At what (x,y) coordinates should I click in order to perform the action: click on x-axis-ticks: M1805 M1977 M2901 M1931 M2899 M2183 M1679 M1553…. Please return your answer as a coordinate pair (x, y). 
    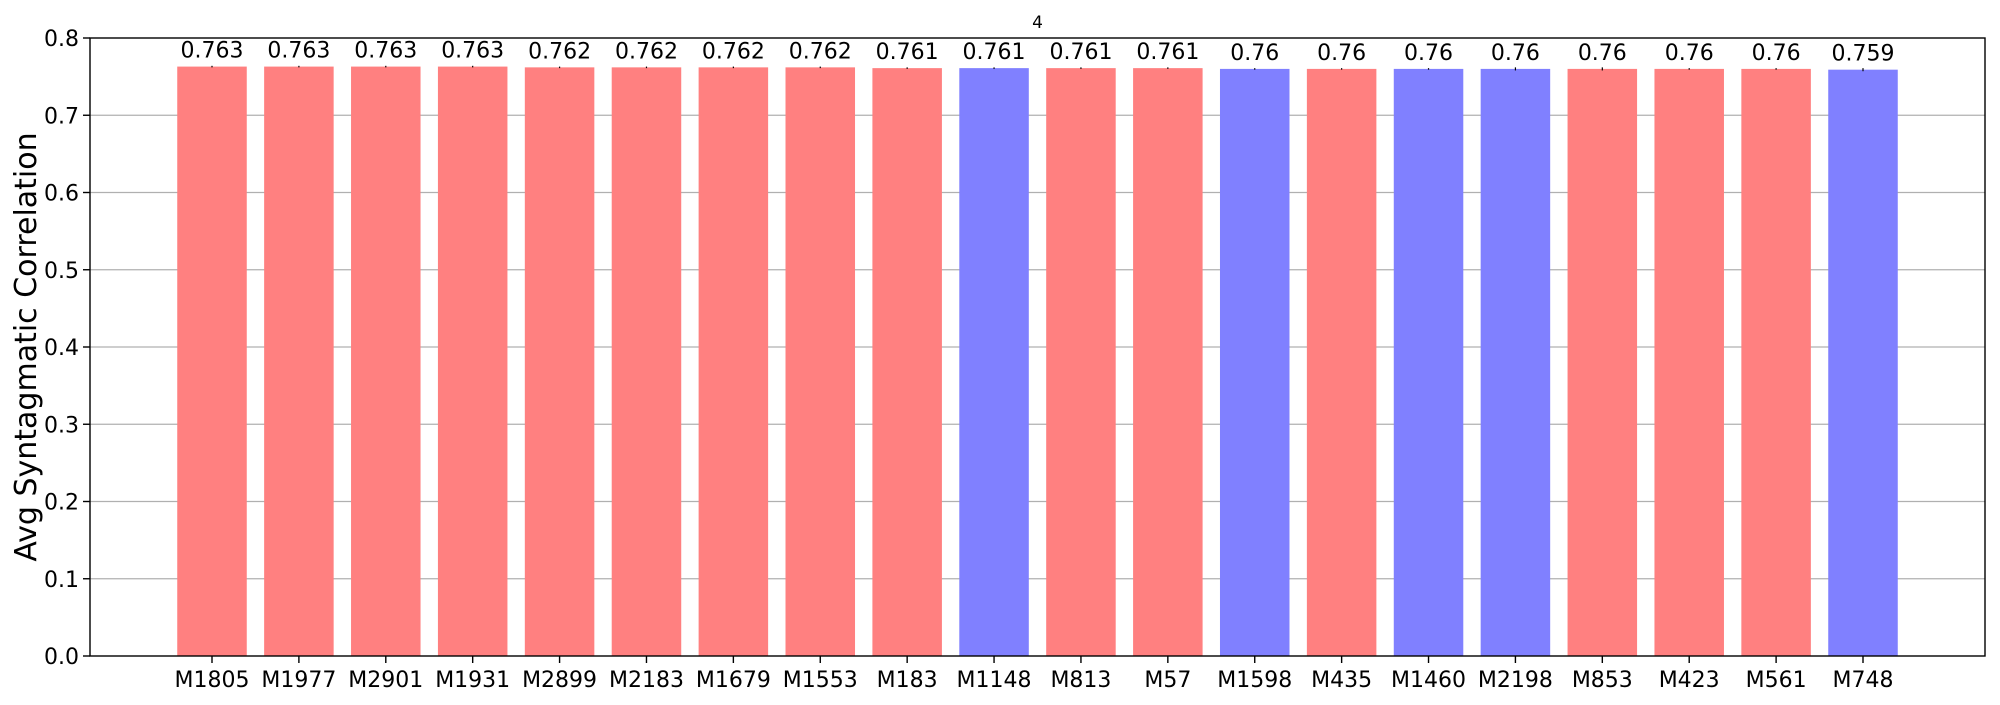
    Looking at the image, I should click on (1034, 674).